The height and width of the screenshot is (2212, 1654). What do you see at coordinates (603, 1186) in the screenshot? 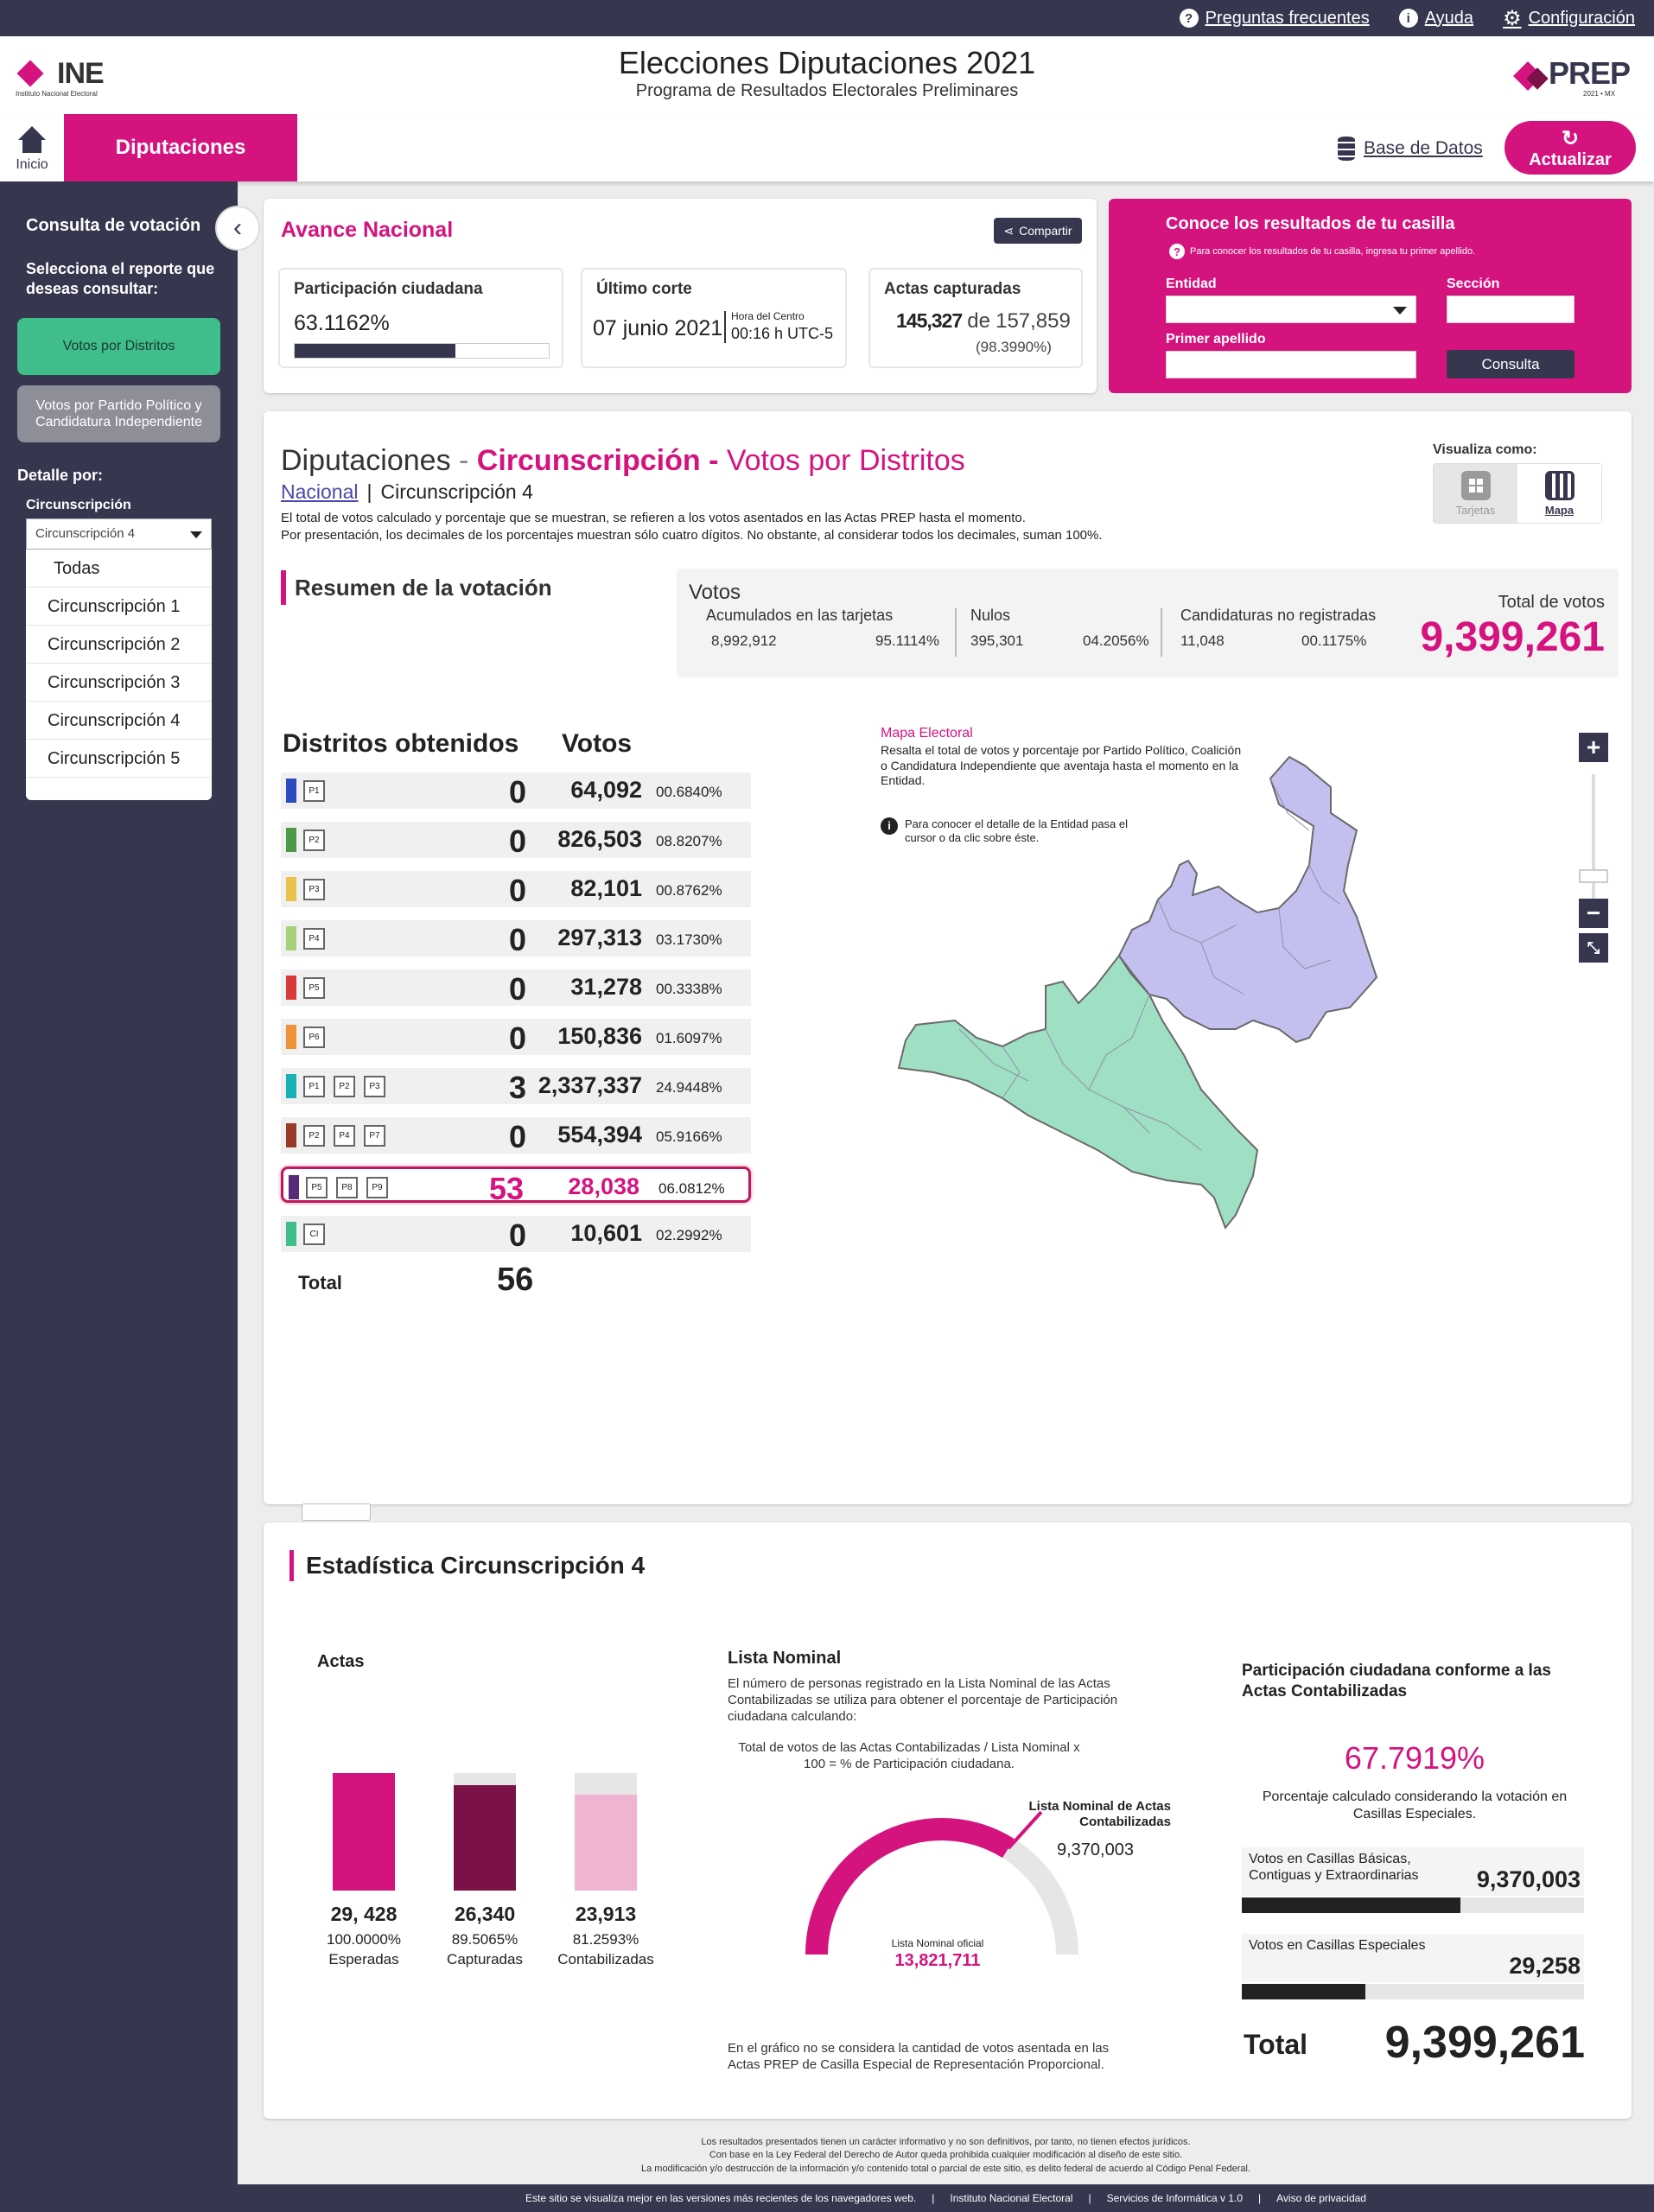
I see `votos-value: 28,038` at bounding box center [603, 1186].